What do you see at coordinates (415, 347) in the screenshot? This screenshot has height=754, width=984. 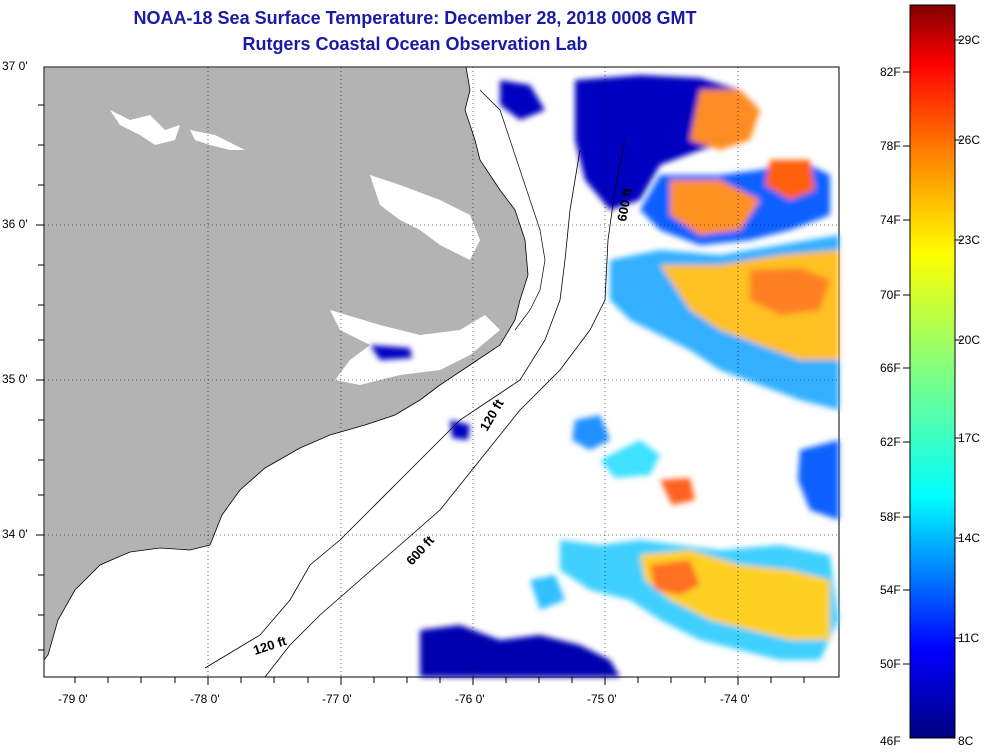 I see `pamlico-sound` at bounding box center [415, 347].